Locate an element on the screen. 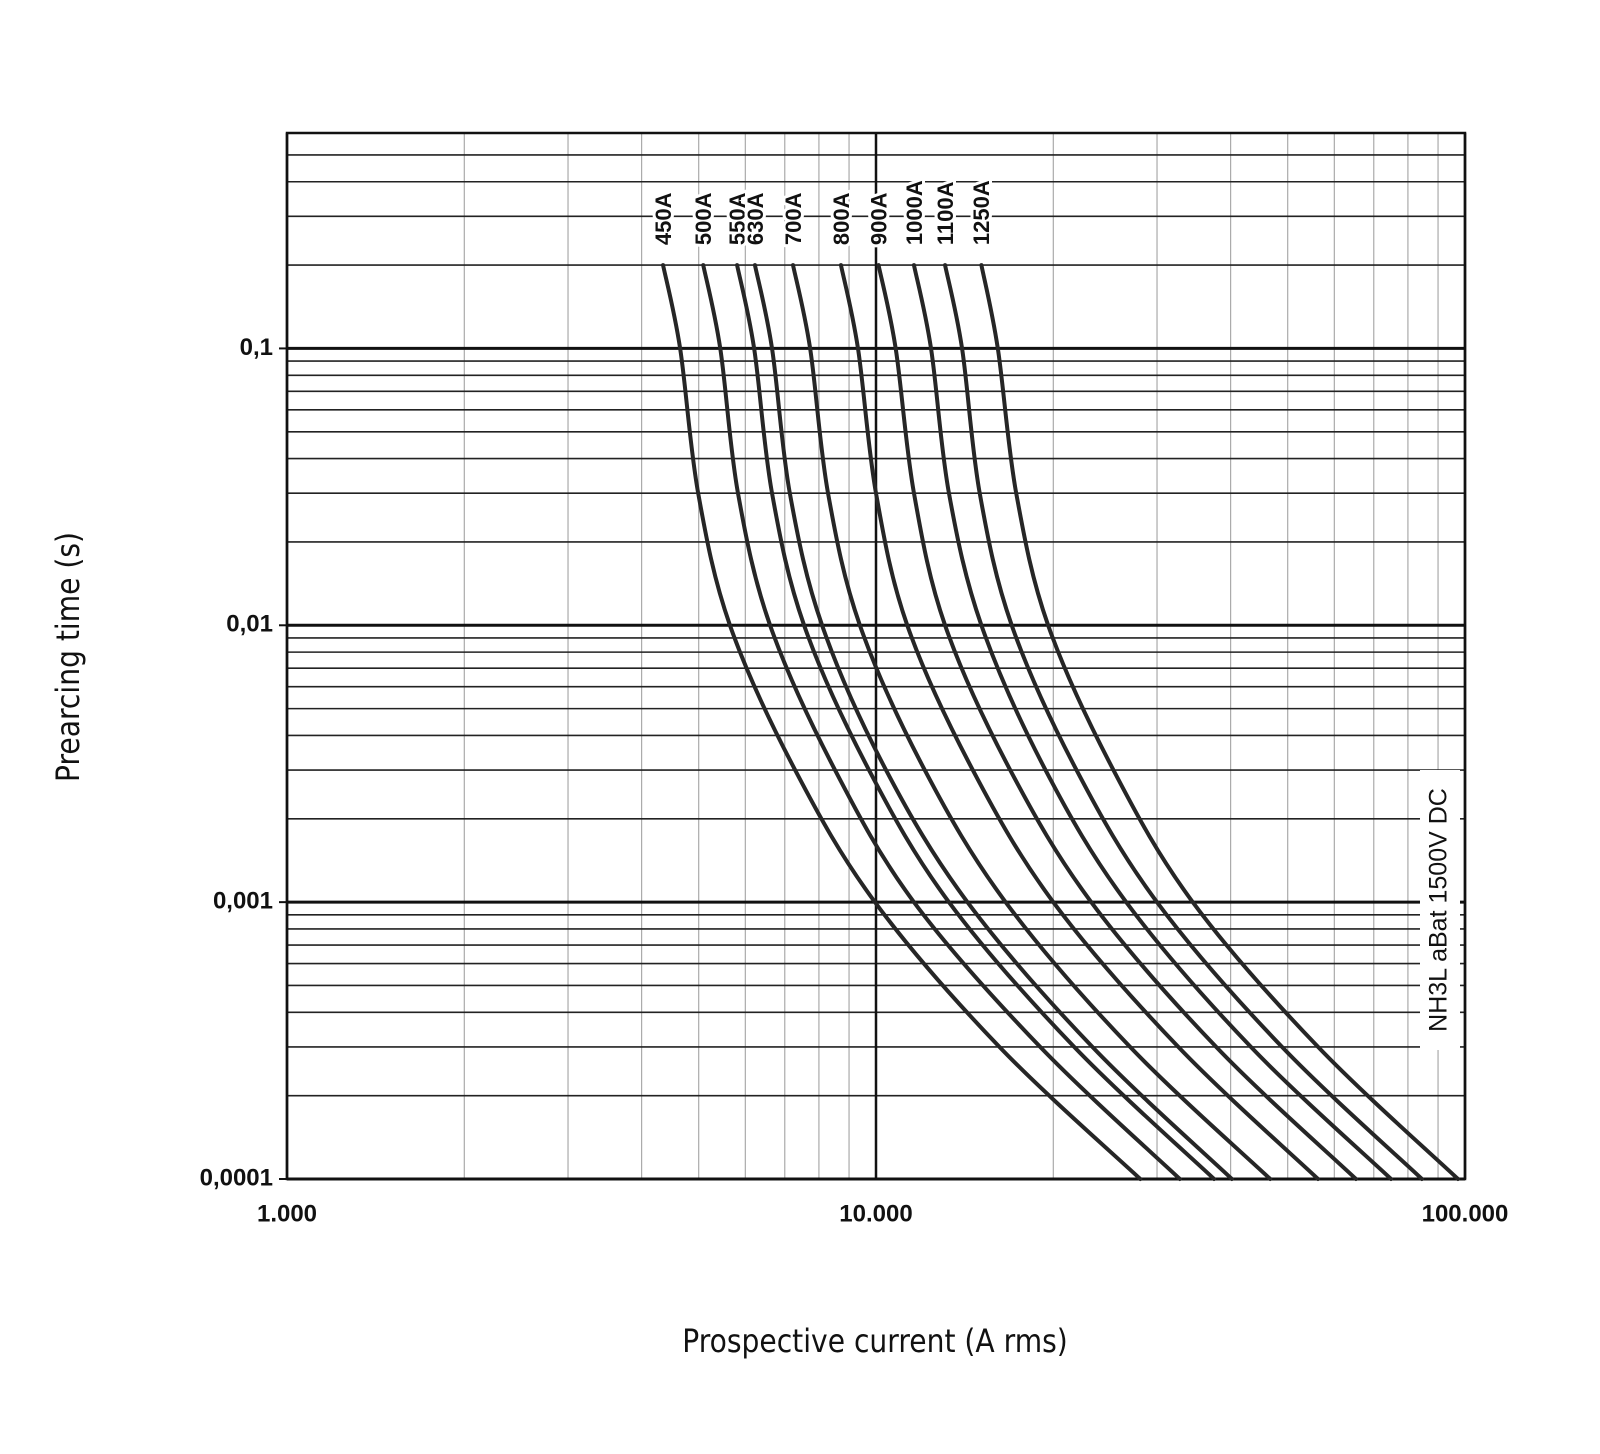 This screenshot has height=1454, width=1600. series-label: 1000A is located at coordinates (914, 212).